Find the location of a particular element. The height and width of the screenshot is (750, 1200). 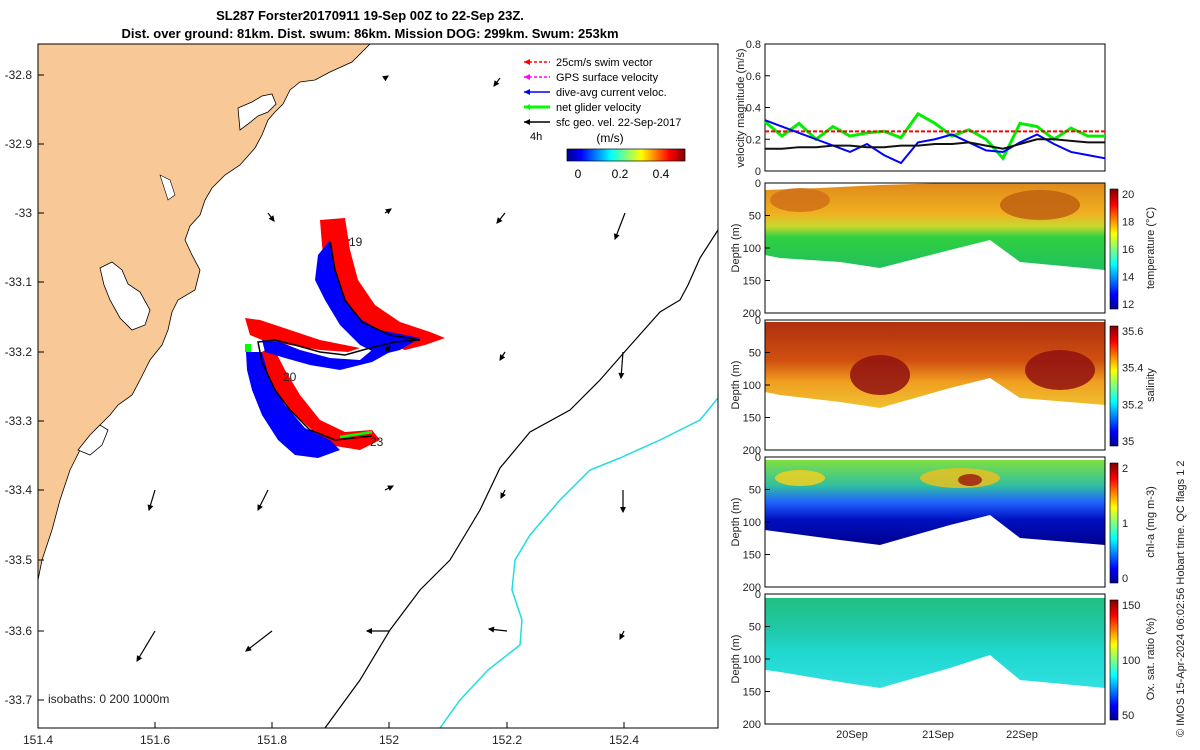

colorbar-tick-1: 0.2 is located at coordinates (620, 174).